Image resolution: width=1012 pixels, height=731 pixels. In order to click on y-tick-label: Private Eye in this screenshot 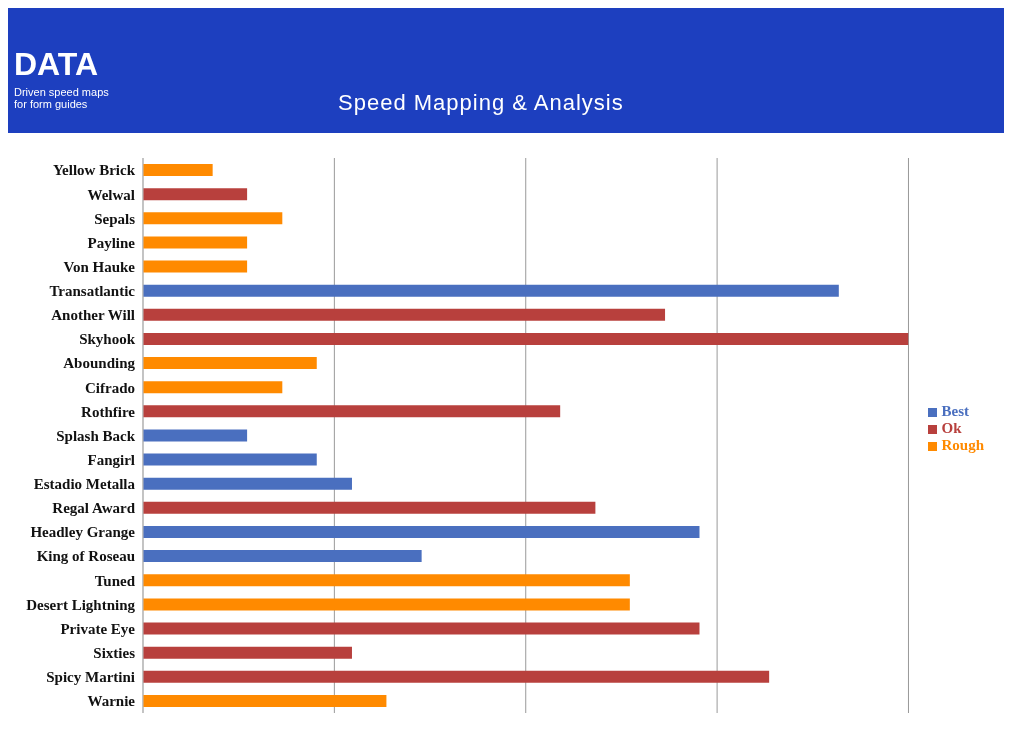, I will do `click(98, 628)`.